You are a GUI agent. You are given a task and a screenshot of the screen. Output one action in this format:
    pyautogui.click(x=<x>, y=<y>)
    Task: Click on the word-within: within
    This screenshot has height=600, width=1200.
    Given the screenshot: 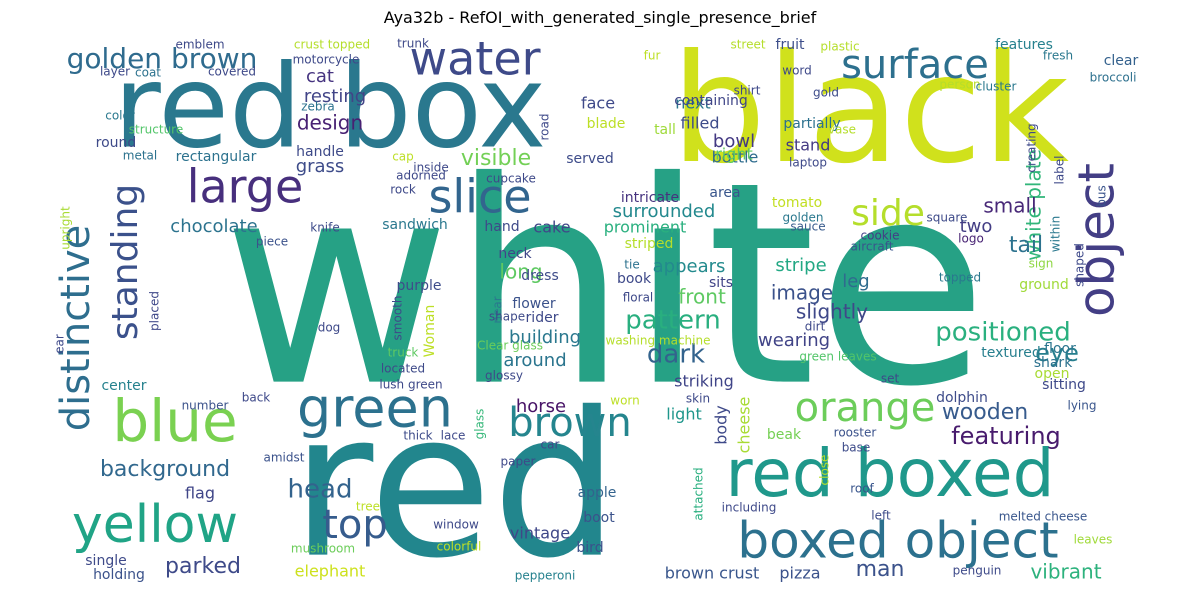 What is the action you would take?
    pyautogui.click(x=1056, y=234)
    